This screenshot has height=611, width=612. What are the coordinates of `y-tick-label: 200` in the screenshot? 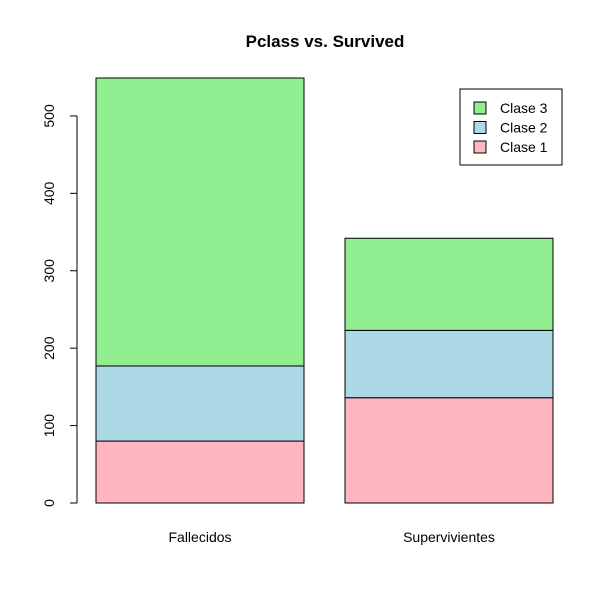 It's located at (49, 348).